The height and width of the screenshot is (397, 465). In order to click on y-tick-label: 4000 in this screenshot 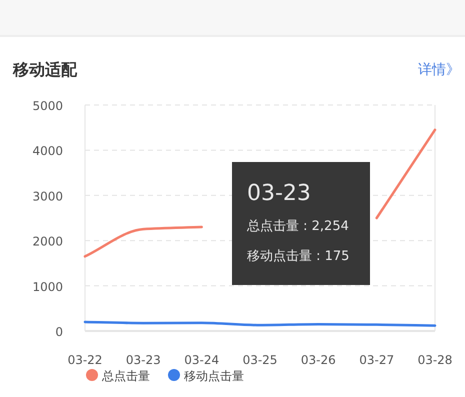, I will do `click(47, 151)`.